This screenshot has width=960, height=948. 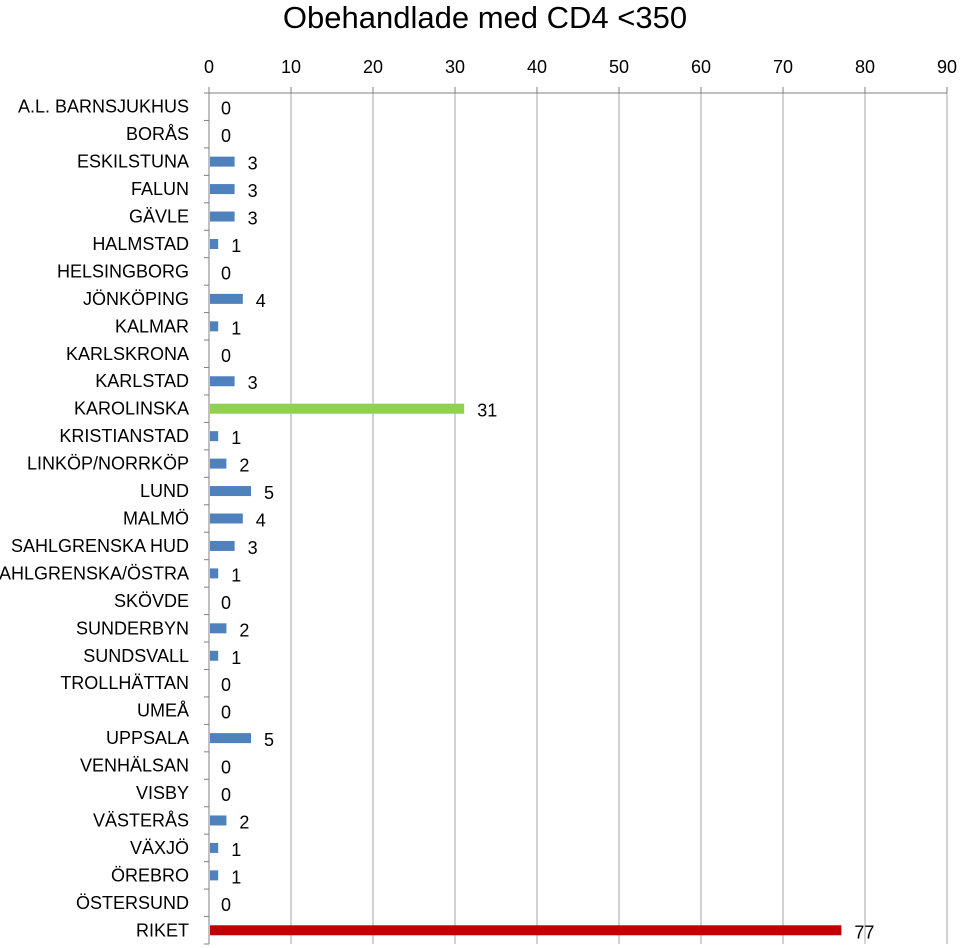 I want to click on x-tick-label: 0, so click(x=209, y=67).